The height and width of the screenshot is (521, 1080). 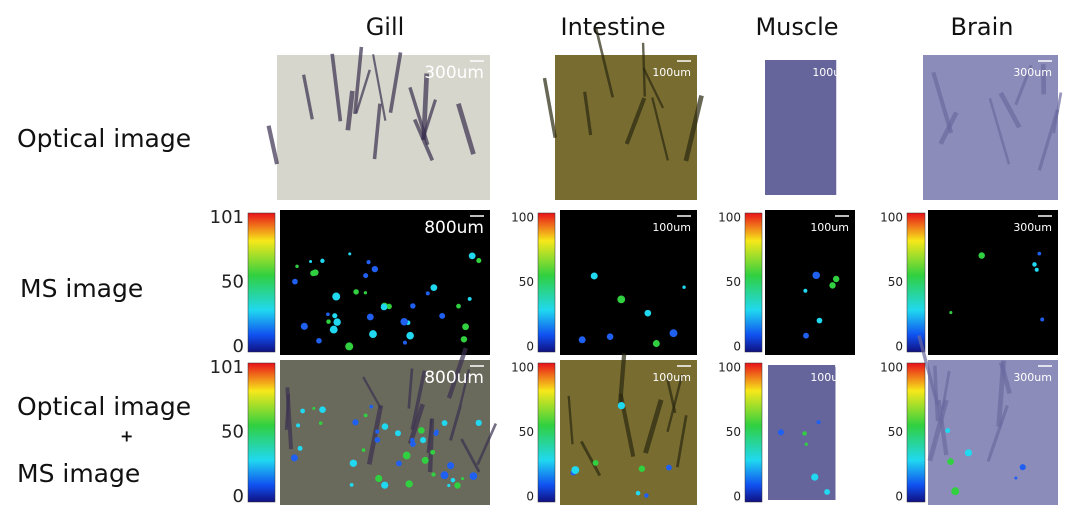 I want to click on column-header: Gill, so click(x=385, y=27).